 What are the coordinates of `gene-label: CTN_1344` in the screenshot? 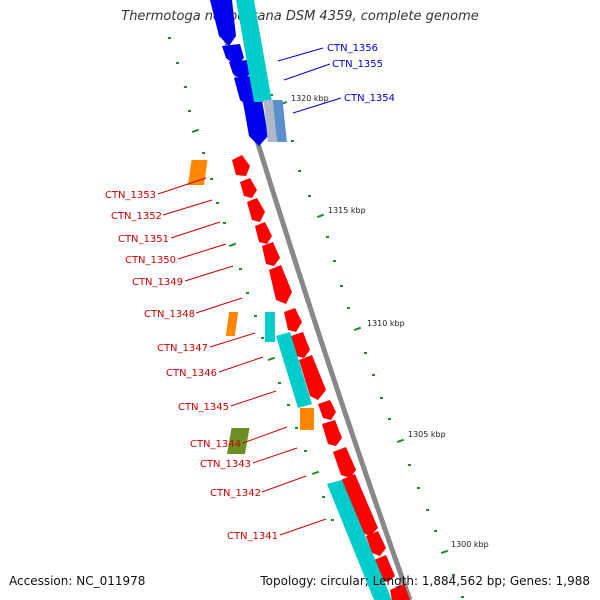 It's located at (215, 444).